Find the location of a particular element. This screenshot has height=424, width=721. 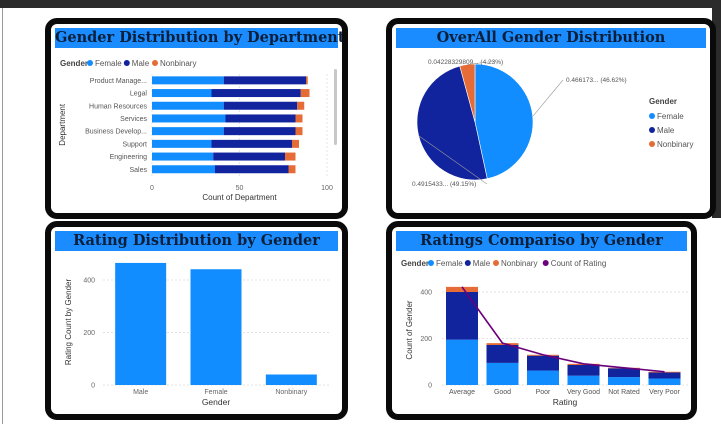

window-top-bar is located at coordinates (360, 4).